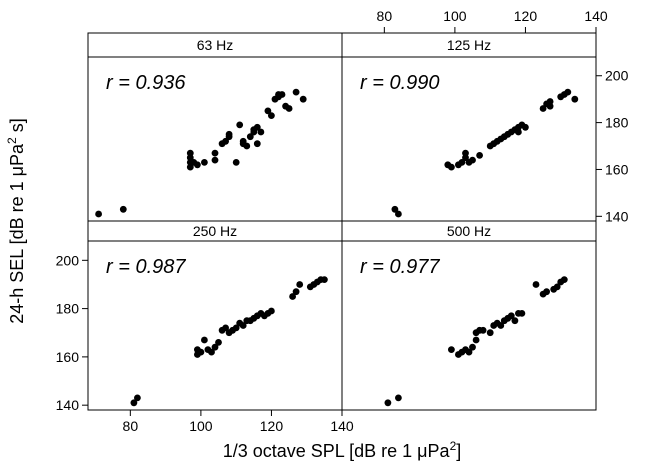  What do you see at coordinates (596, 16) in the screenshot?
I see `x-tick-label-top: 140` at bounding box center [596, 16].